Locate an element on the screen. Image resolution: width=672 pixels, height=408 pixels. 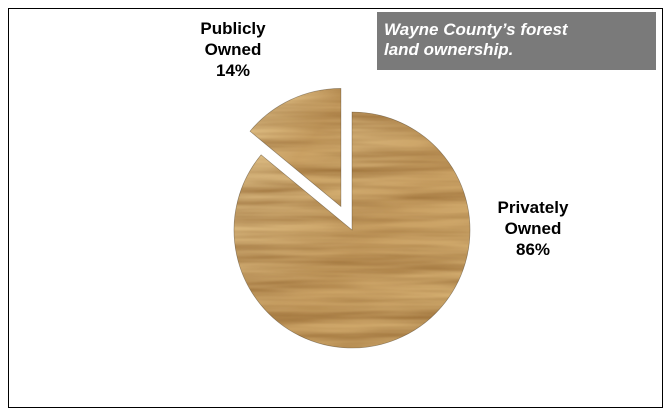
chart-title: Wayne County’s forest land ownership. is located at coordinates (516, 41).